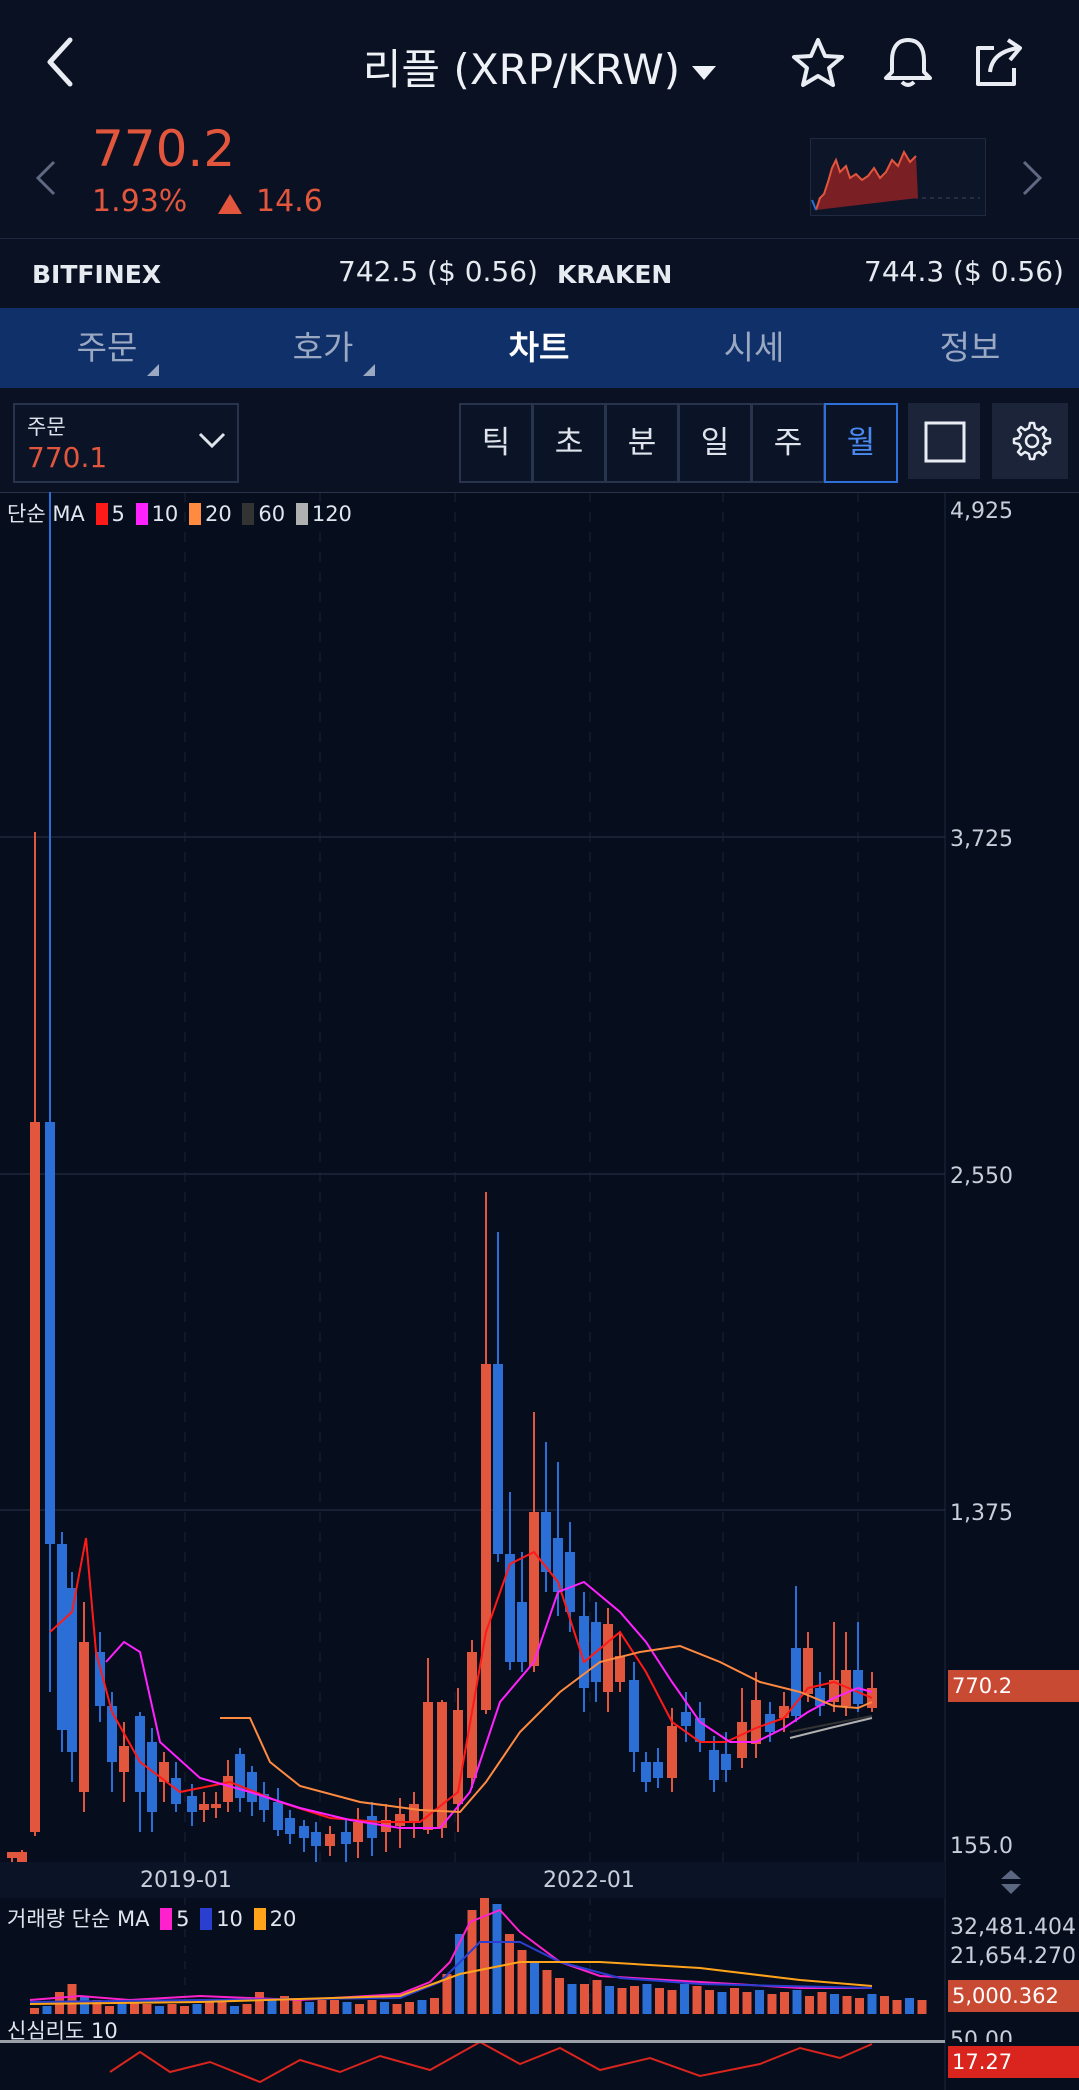 Image resolution: width=1079 pixels, height=2090 pixels. I want to click on next-coin-icon, so click(1032, 178).